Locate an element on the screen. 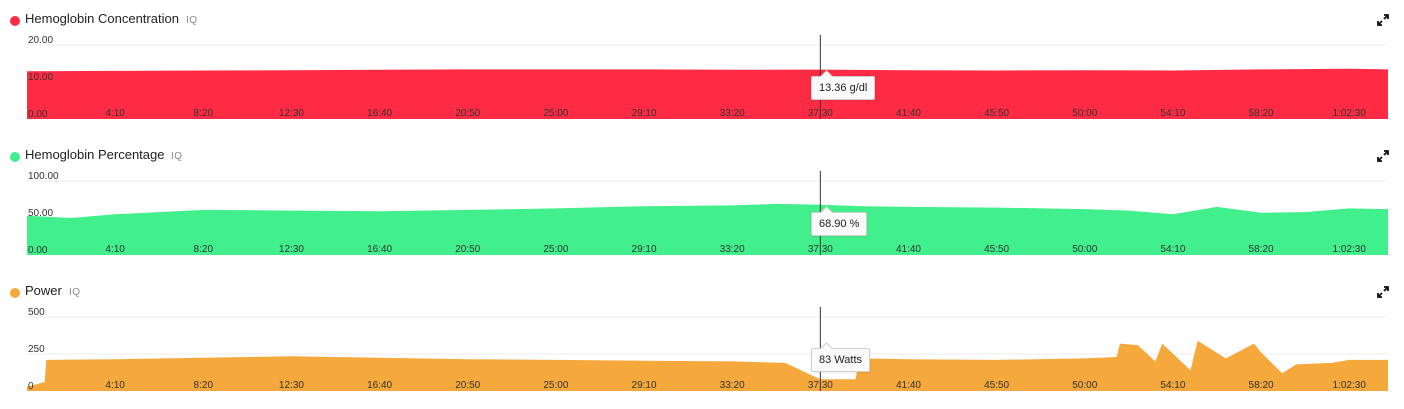  panel-title: Hemoglobin Percentage is located at coordinates (95, 154).